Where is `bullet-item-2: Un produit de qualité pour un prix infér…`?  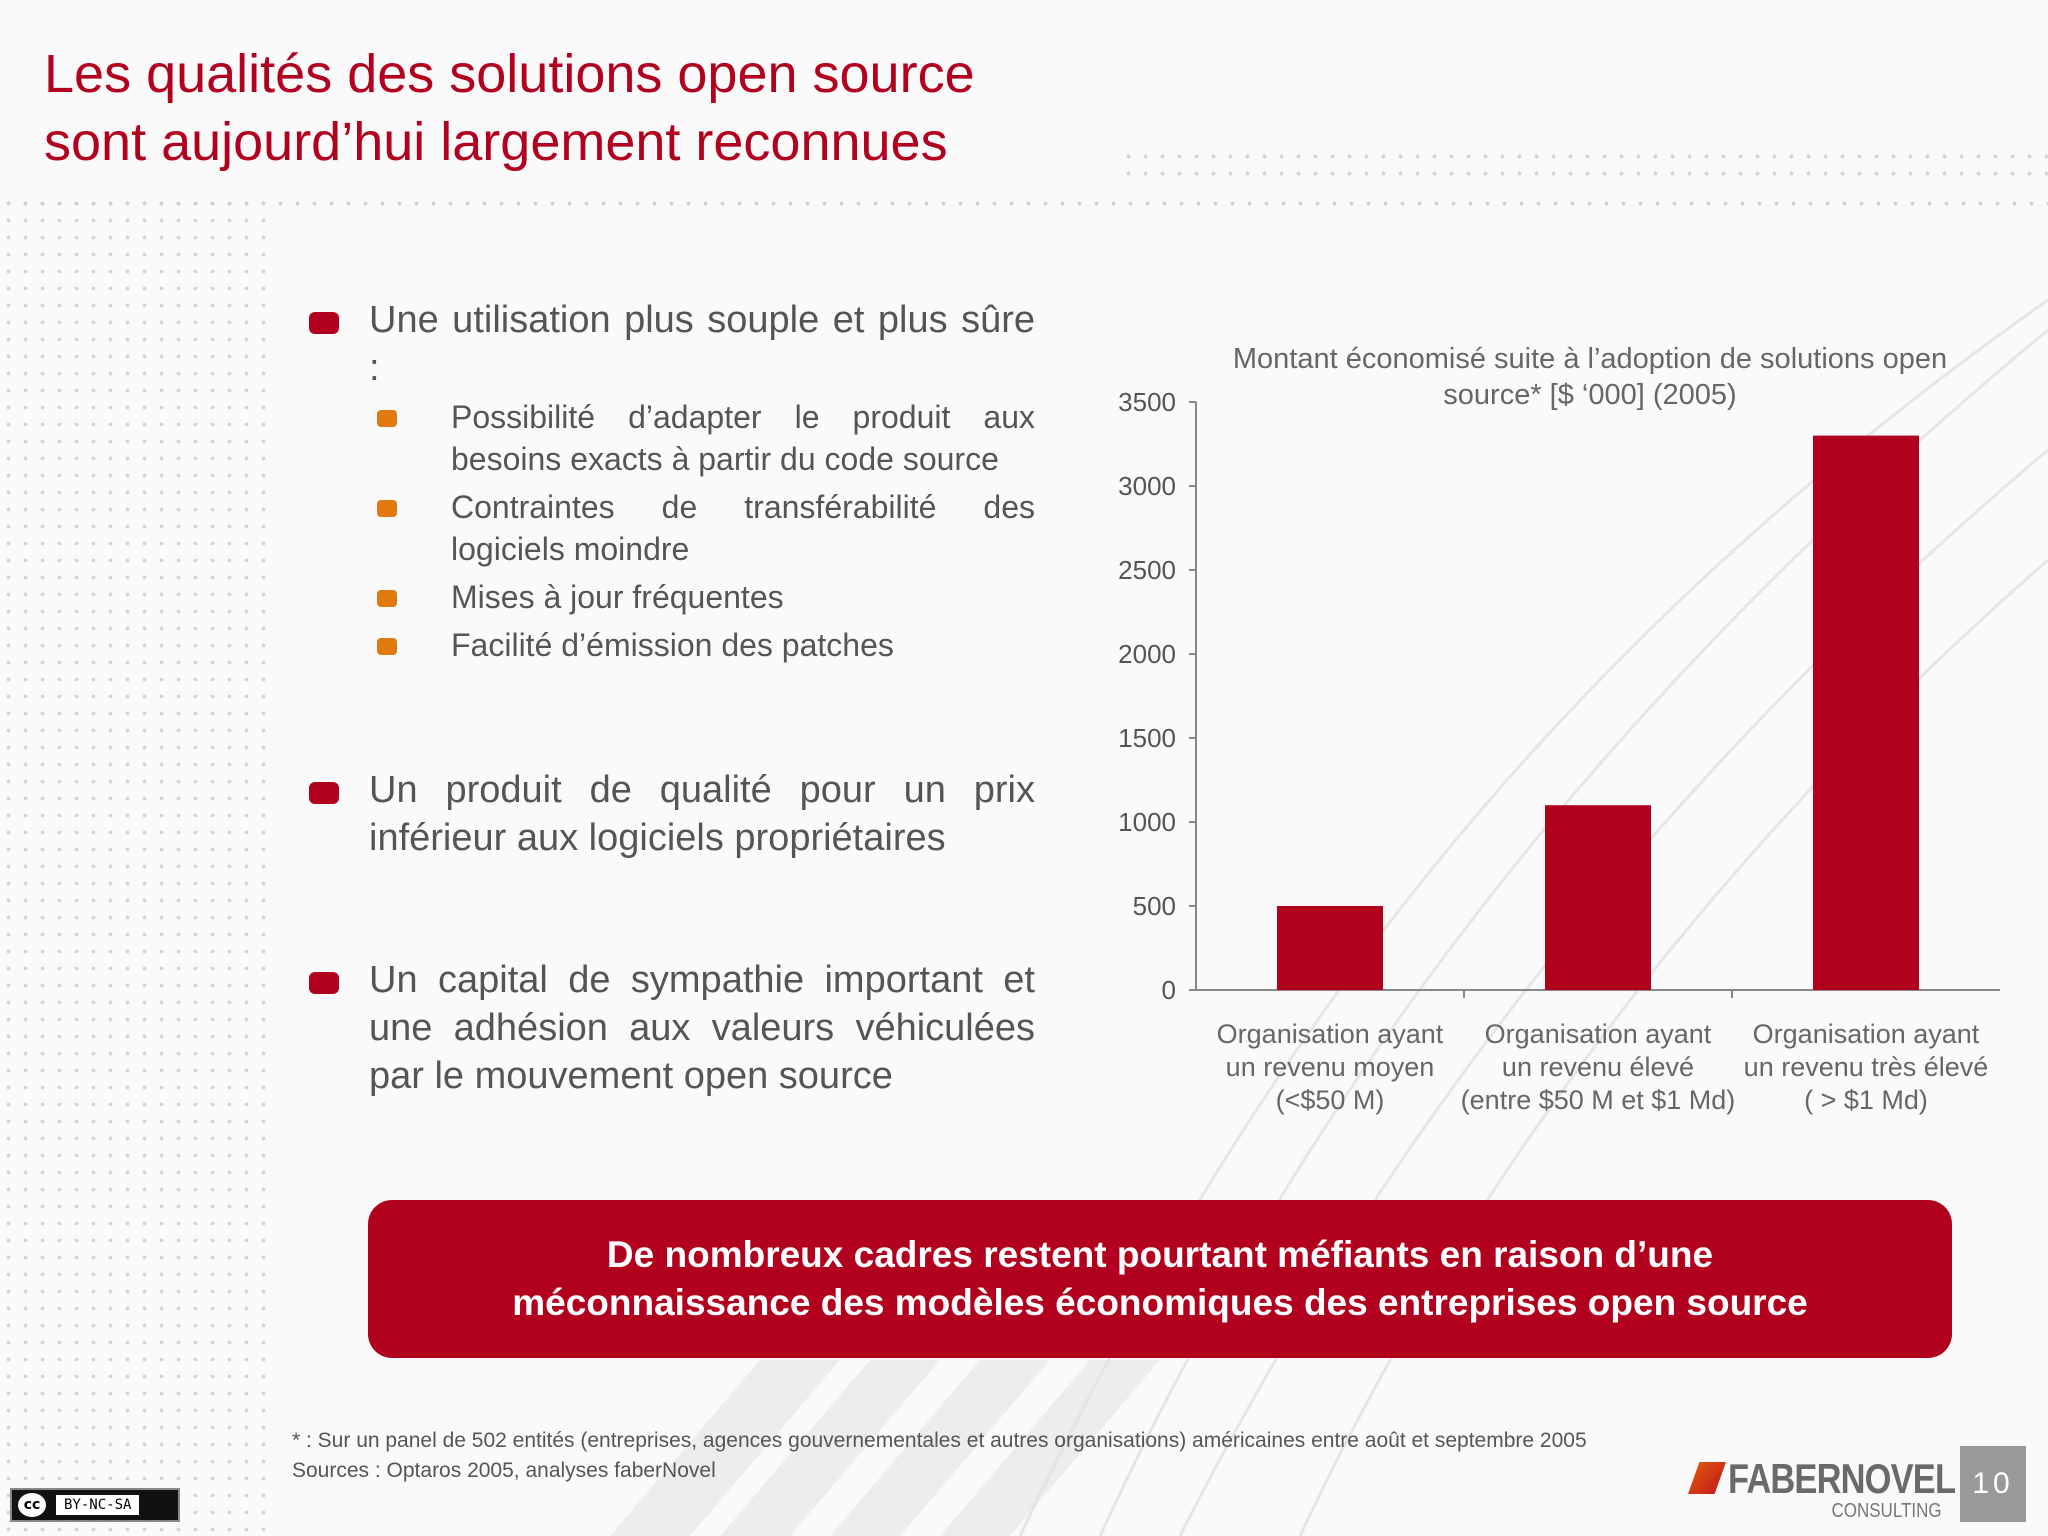
bullet-item-2: Un produit de qualité pour un prix infér… is located at coordinates (670, 814).